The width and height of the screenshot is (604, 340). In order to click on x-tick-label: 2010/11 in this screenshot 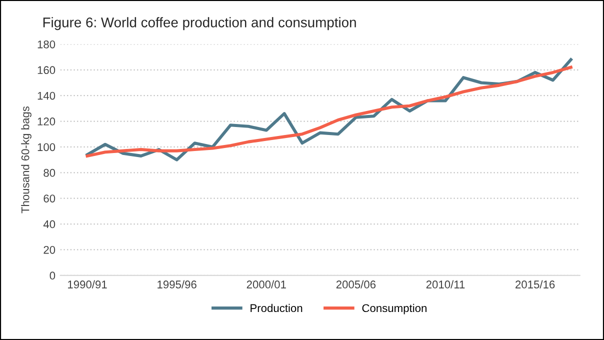, I will do `click(445, 284)`.